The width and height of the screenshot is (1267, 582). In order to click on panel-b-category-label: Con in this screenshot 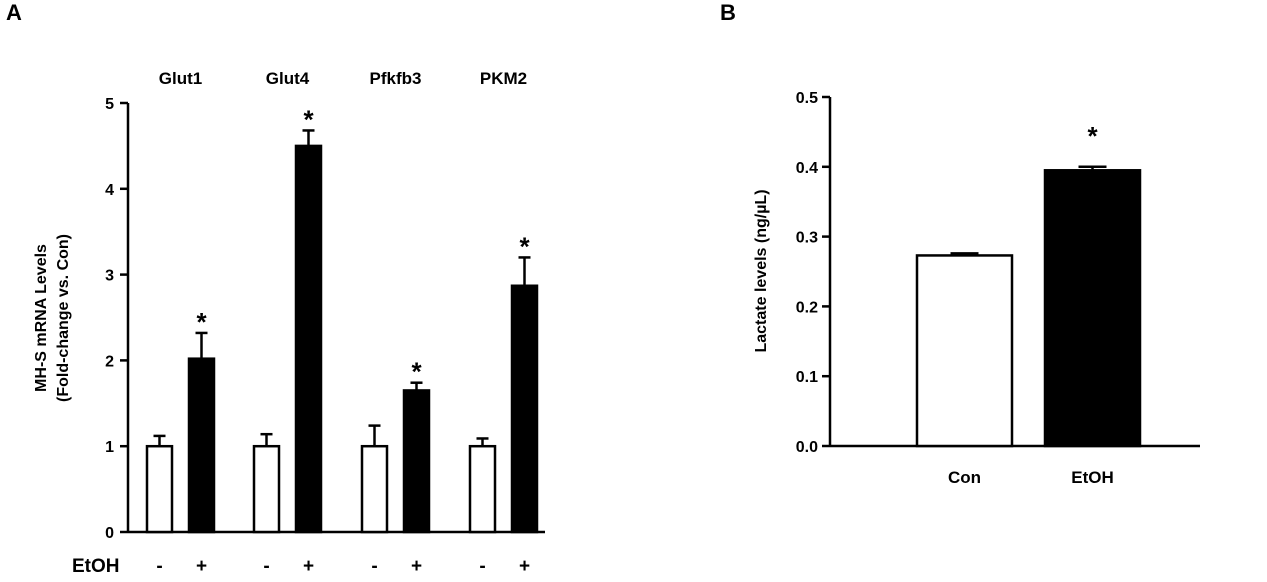, I will do `click(964, 477)`.